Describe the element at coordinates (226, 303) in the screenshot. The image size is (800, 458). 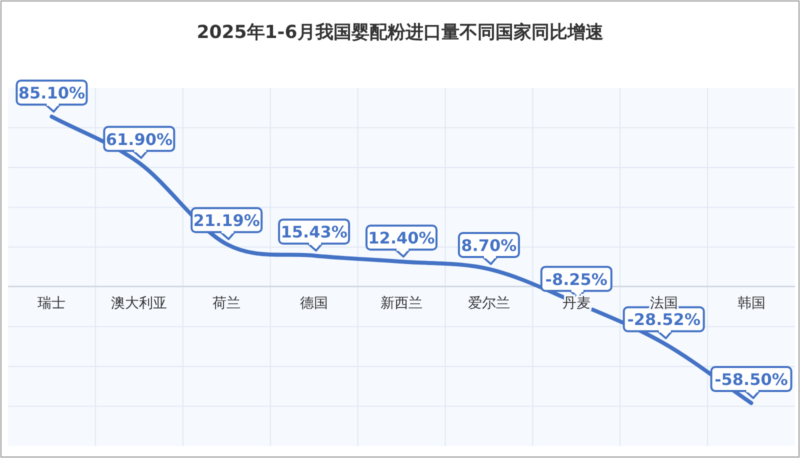
I see `x-tick-label: 荷兰` at that location.